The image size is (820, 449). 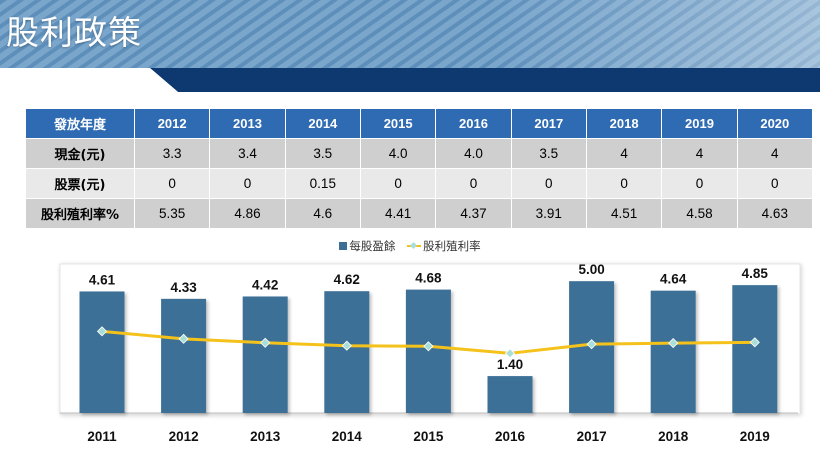 What do you see at coordinates (80, 123) in the screenshot?
I see `header-label: 發放年度` at bounding box center [80, 123].